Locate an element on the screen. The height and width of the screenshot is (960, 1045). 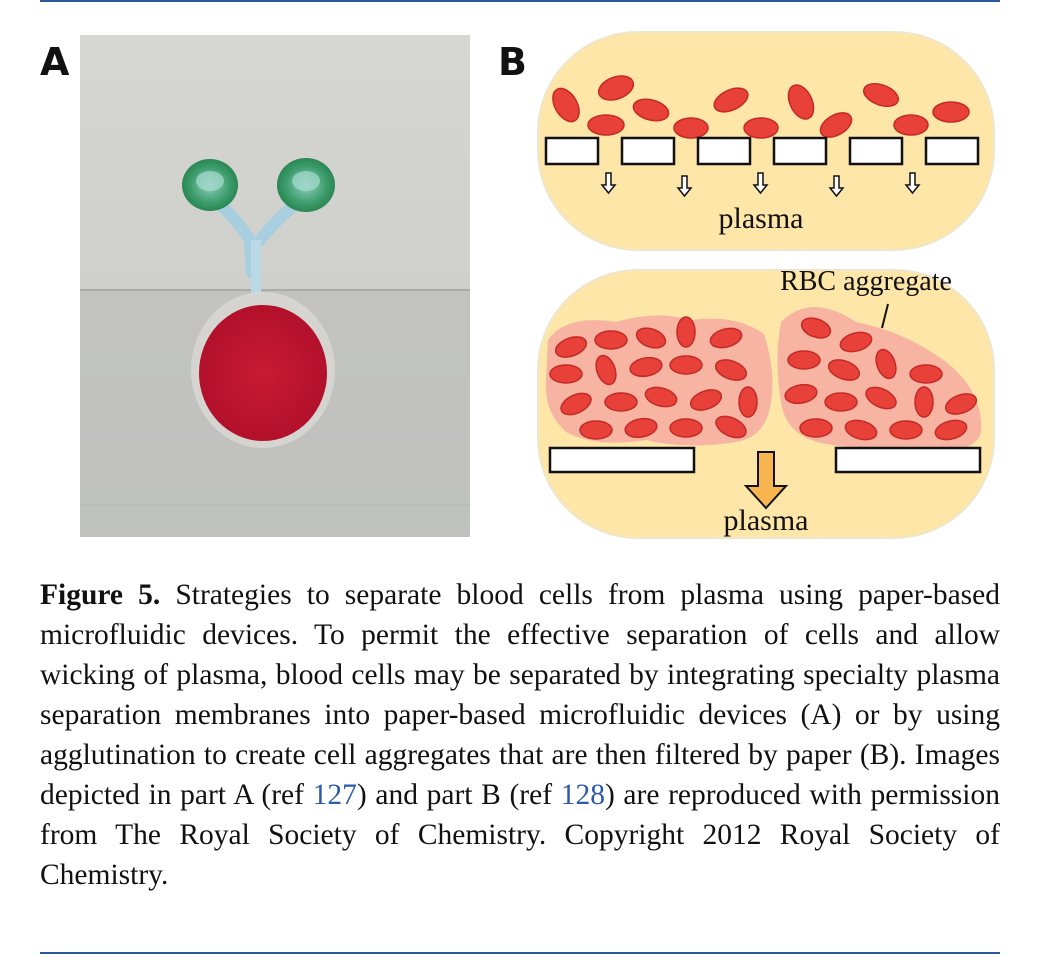
bottom-rule is located at coordinates (520, 953).